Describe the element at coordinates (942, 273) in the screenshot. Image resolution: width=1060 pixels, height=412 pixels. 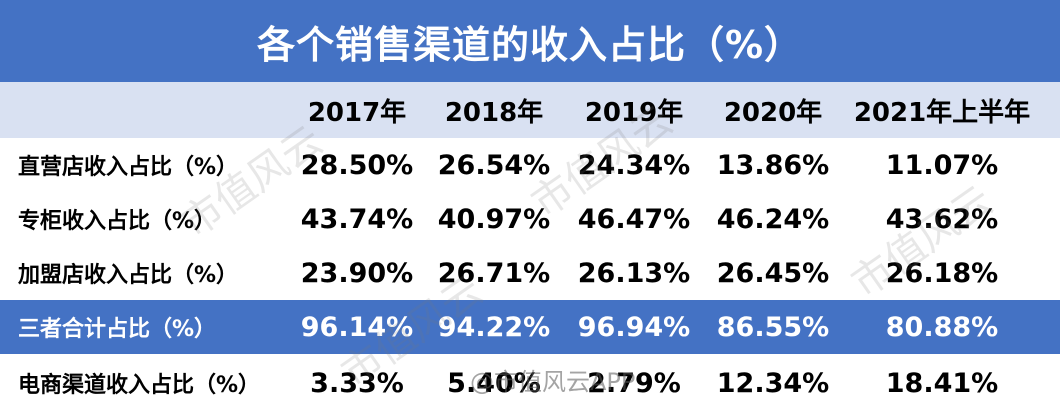
I see `table-cell: 26.18%` at that location.